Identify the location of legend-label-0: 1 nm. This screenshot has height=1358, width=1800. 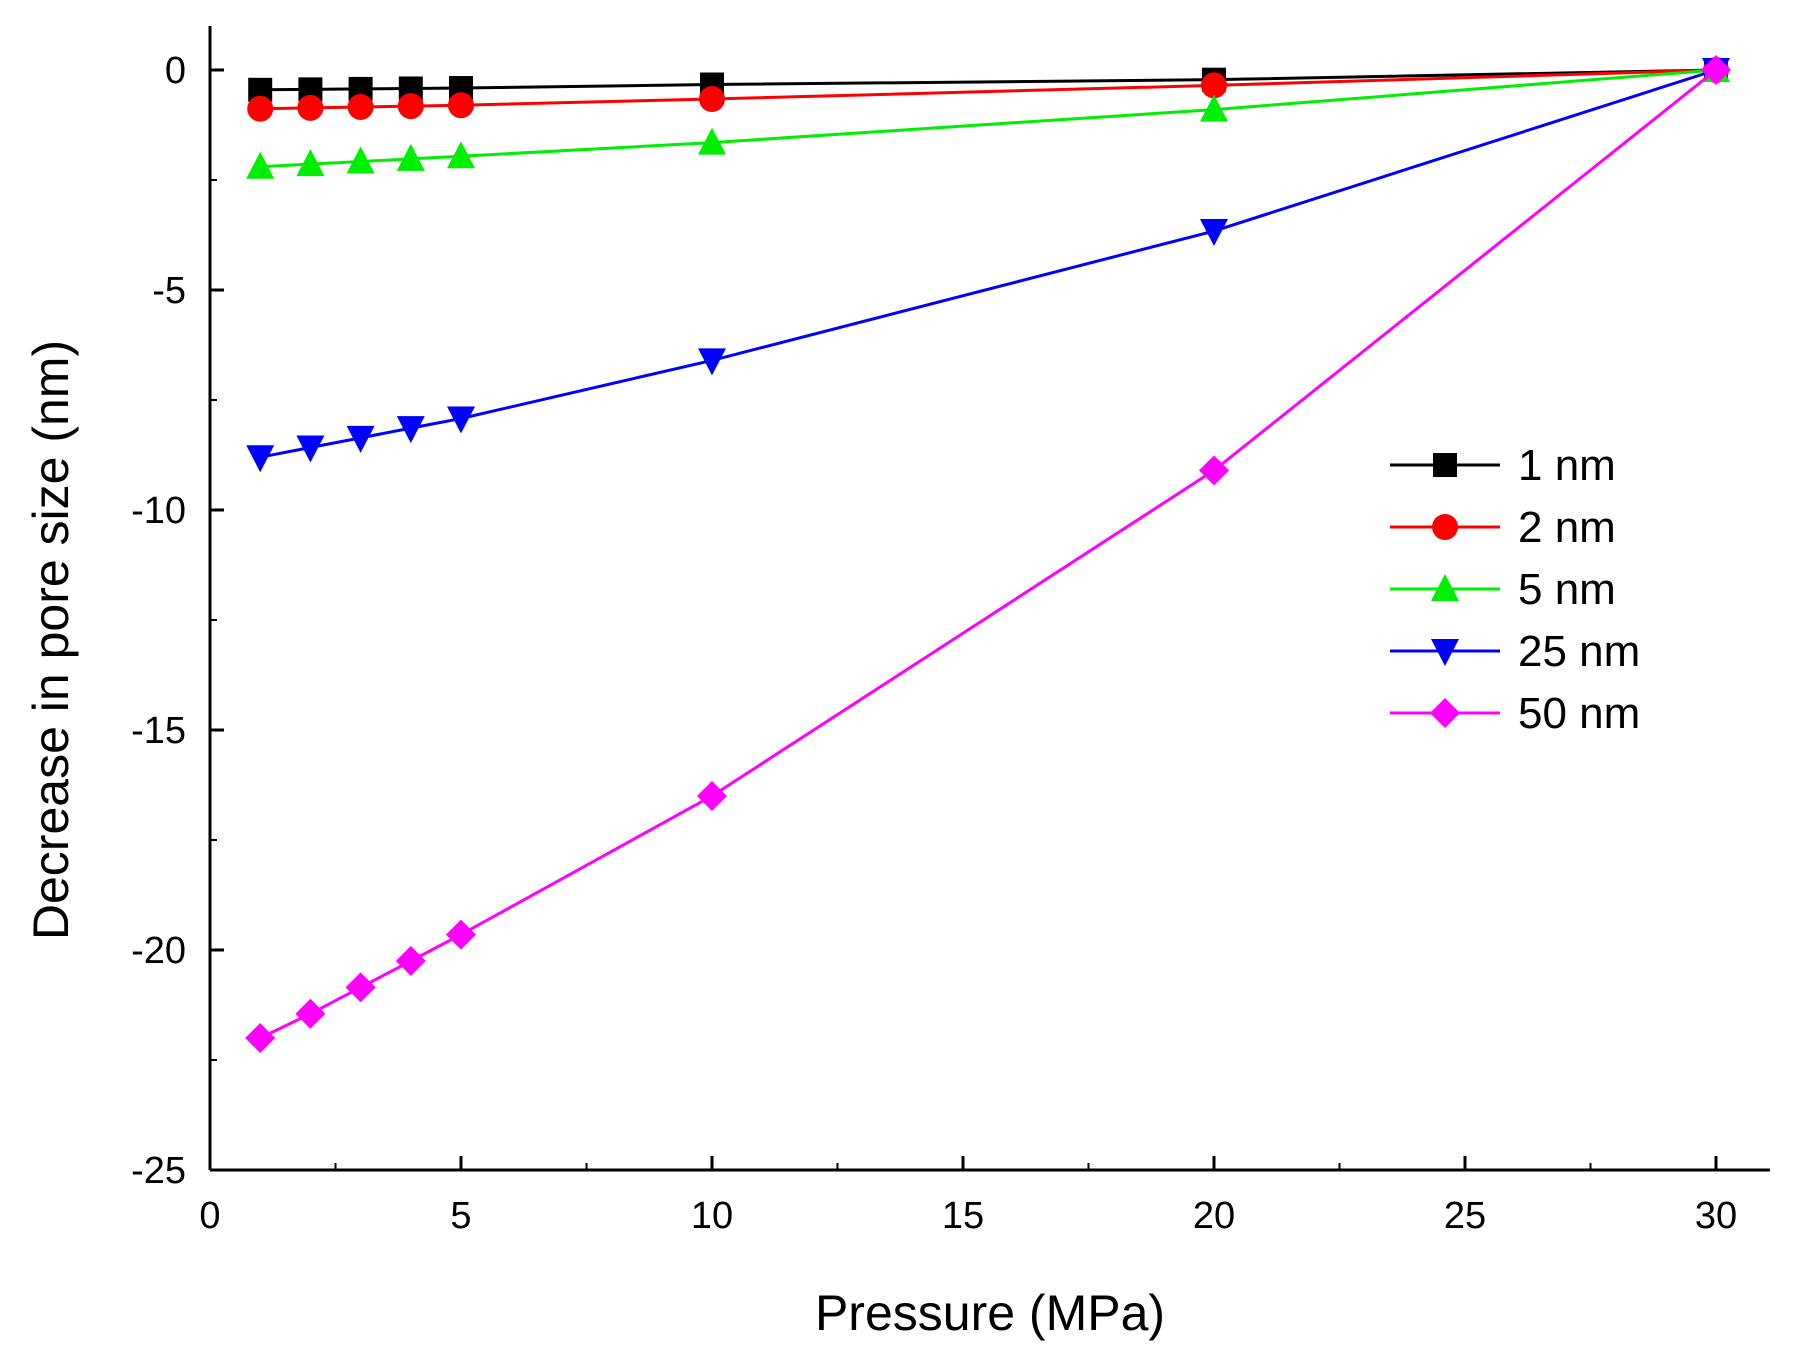
(1567, 465).